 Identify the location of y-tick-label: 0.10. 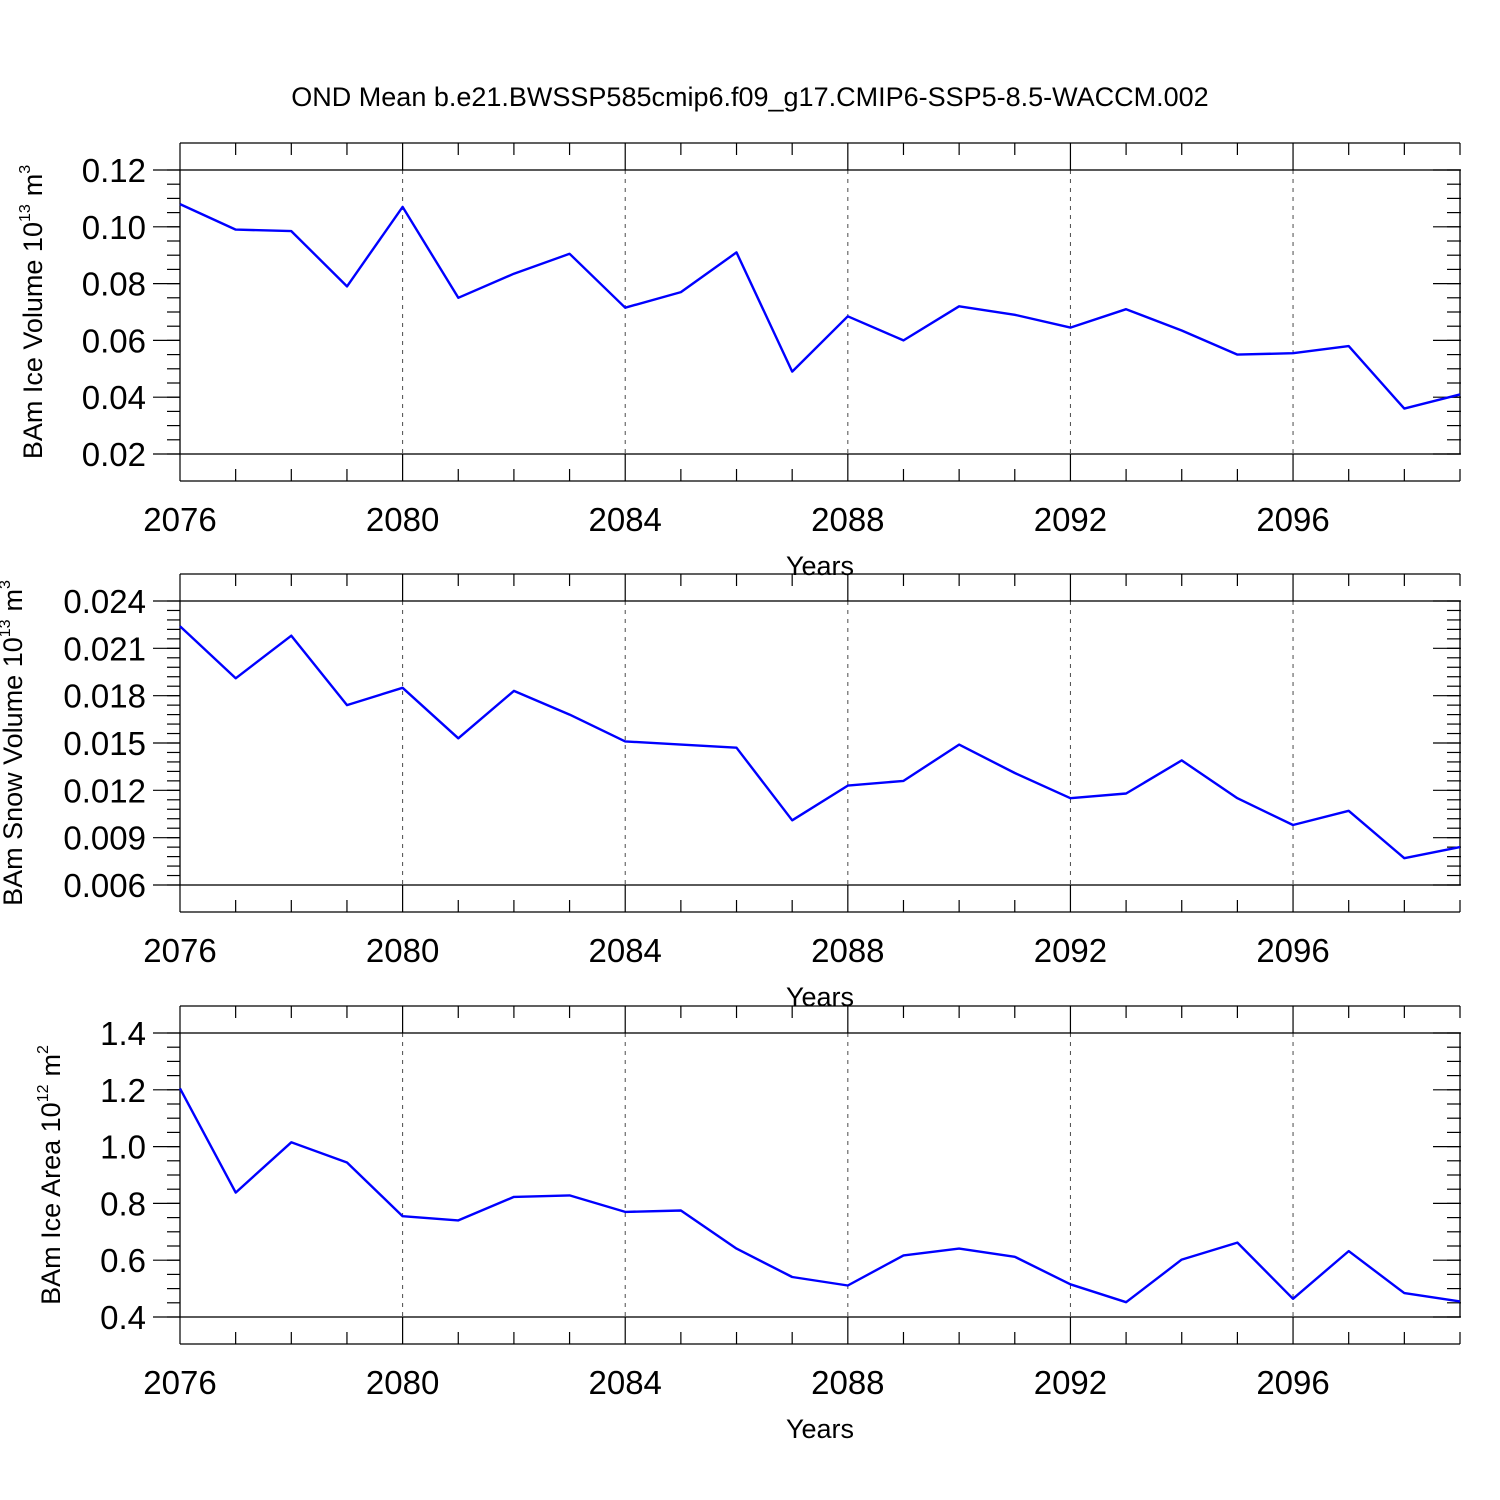
(114, 227).